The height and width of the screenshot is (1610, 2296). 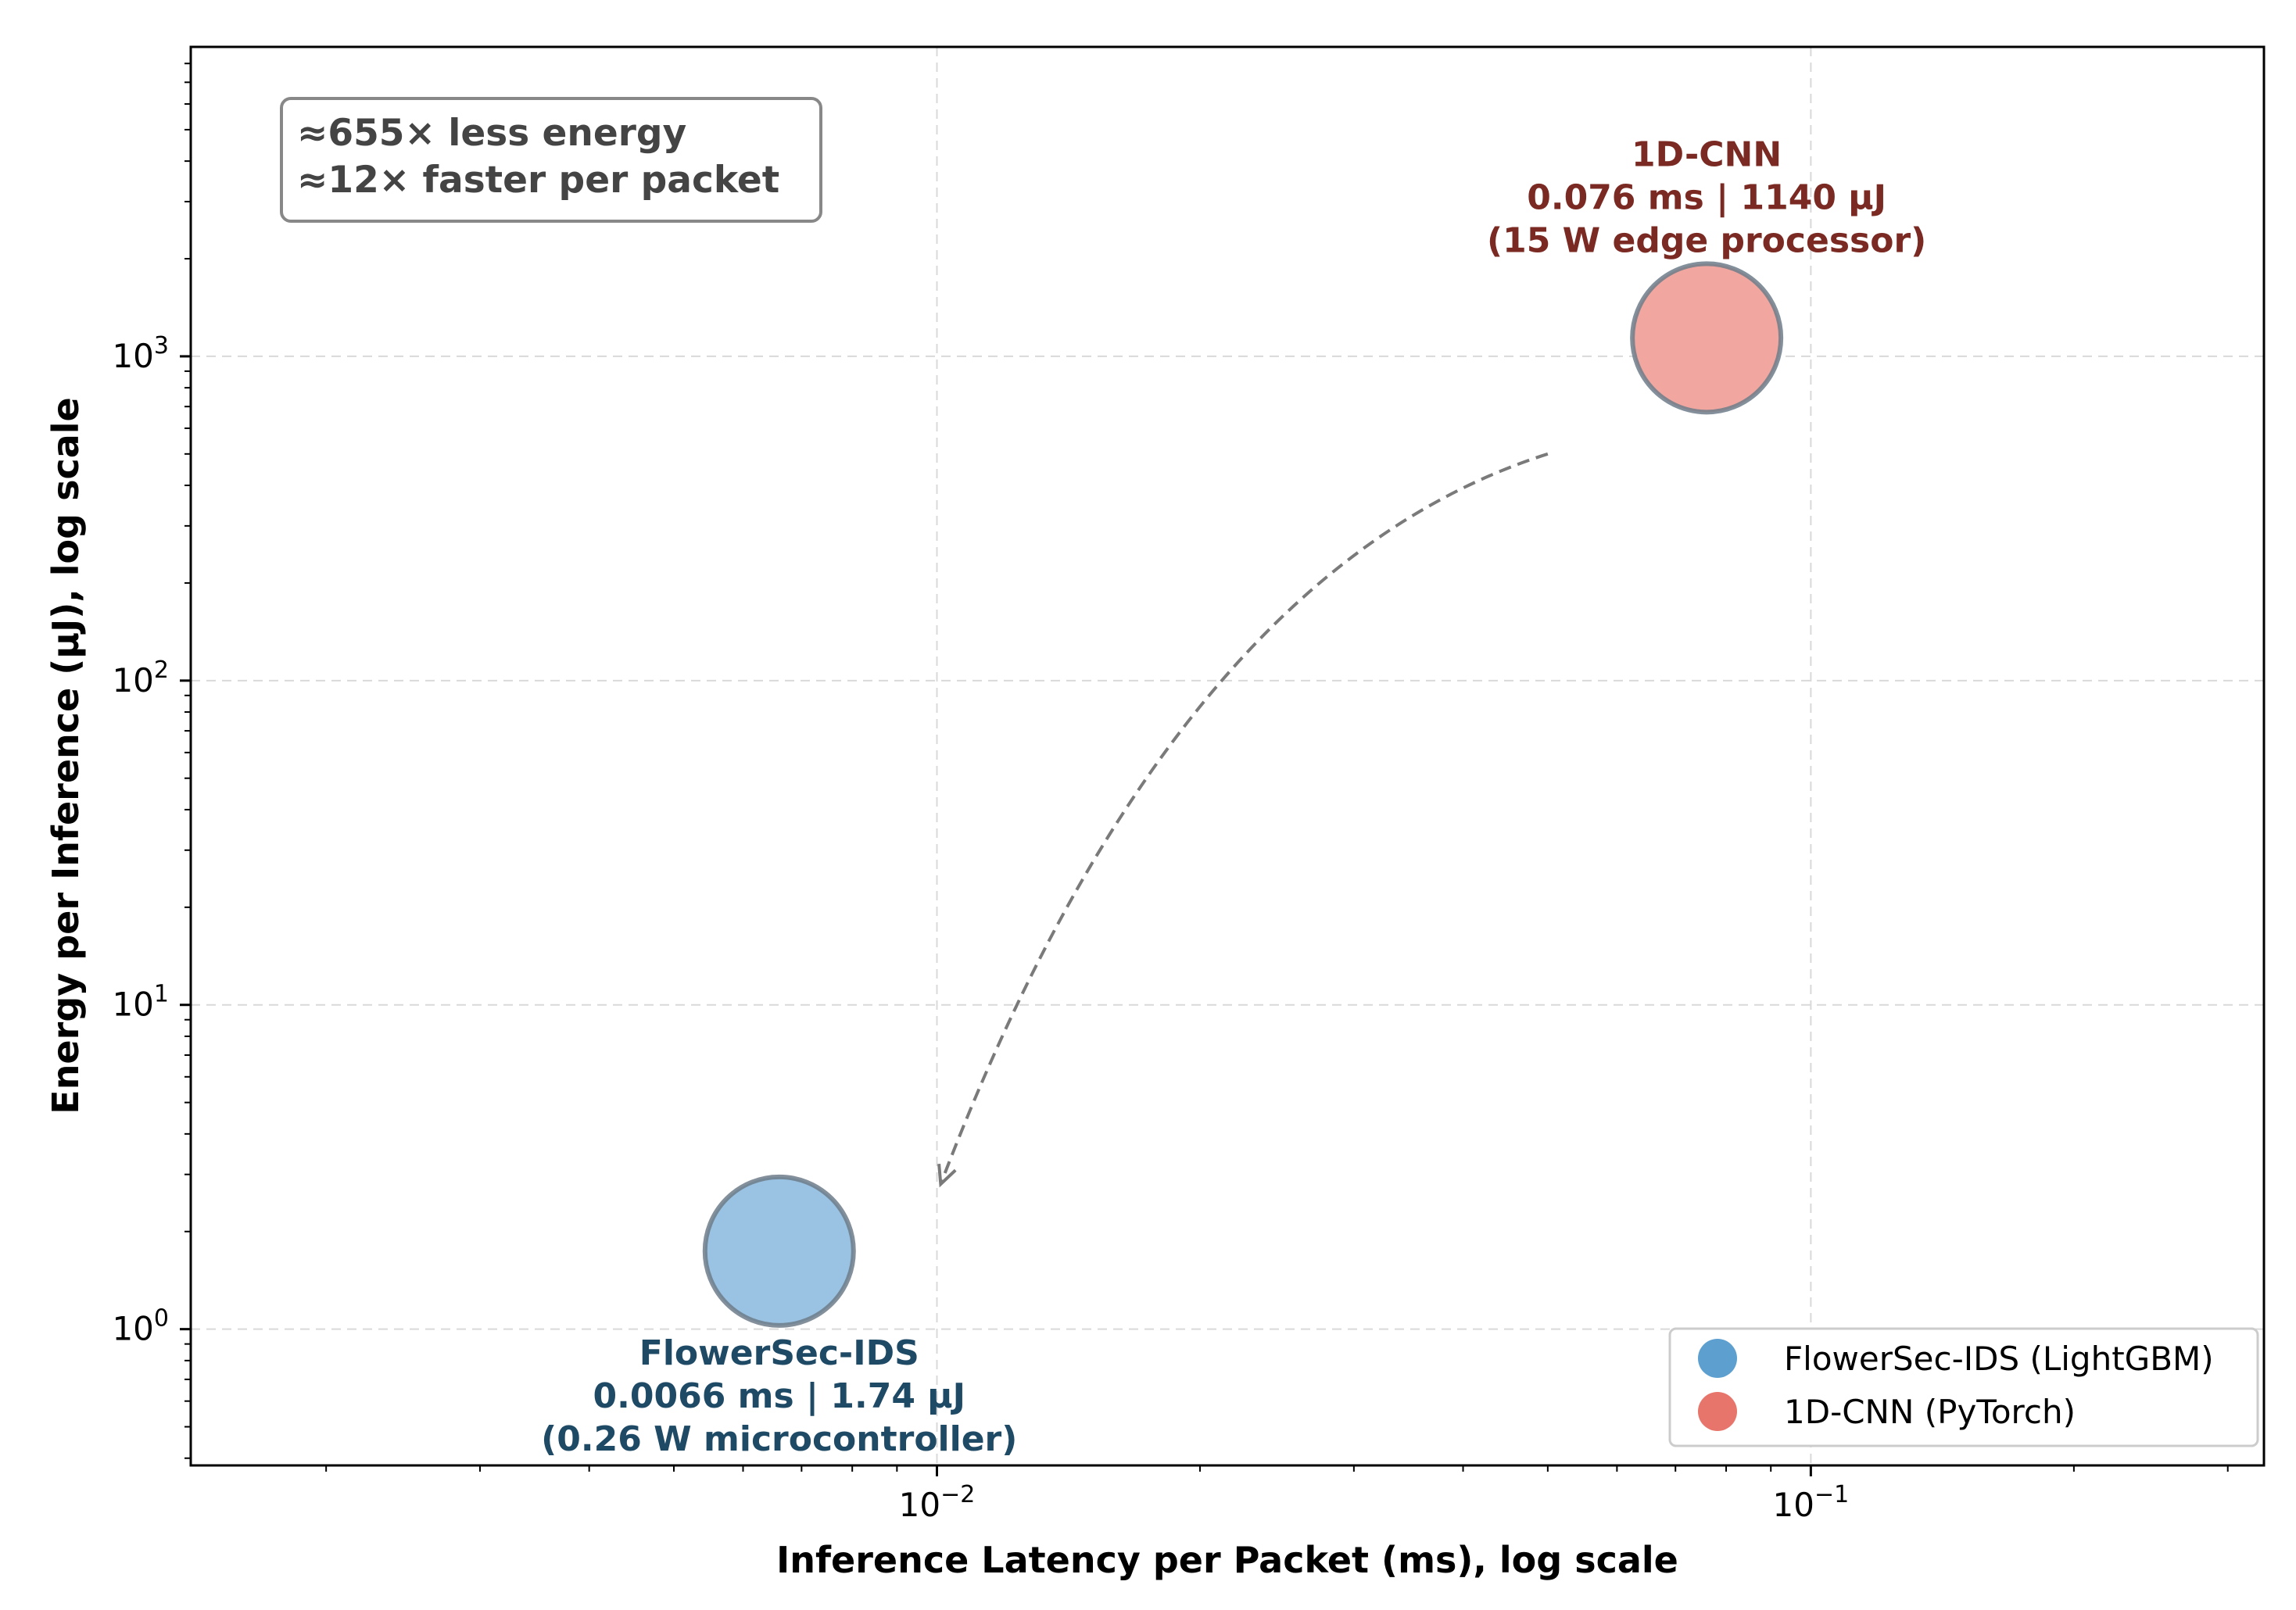 I want to click on annotation-line: (15 W edge processor), so click(x=1706, y=240).